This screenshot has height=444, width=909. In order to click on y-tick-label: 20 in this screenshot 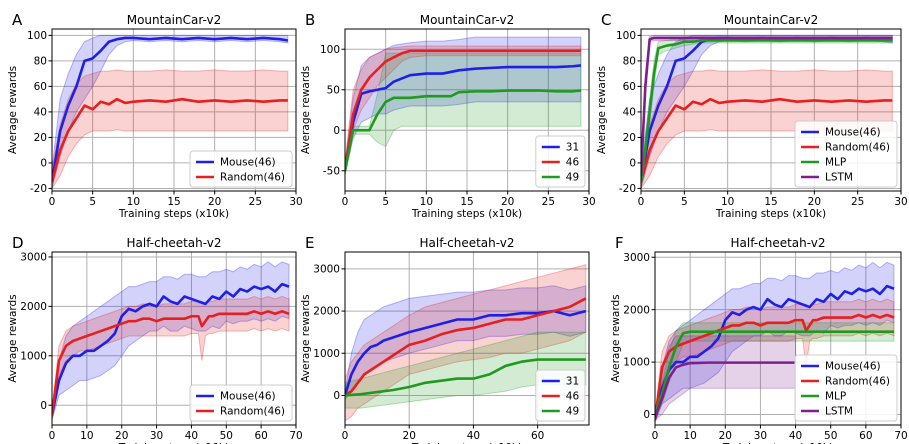, I will do `click(629, 138)`.